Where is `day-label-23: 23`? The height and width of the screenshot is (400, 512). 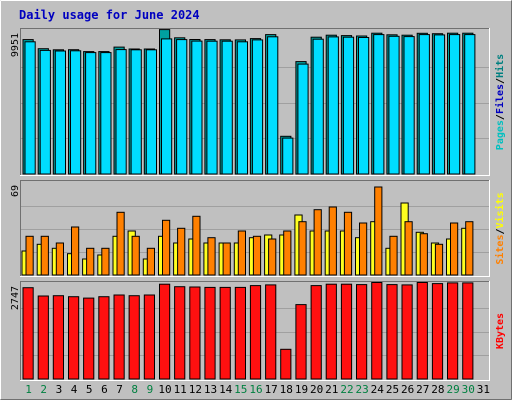
day-label-23: 23 is located at coordinates (361, 389).